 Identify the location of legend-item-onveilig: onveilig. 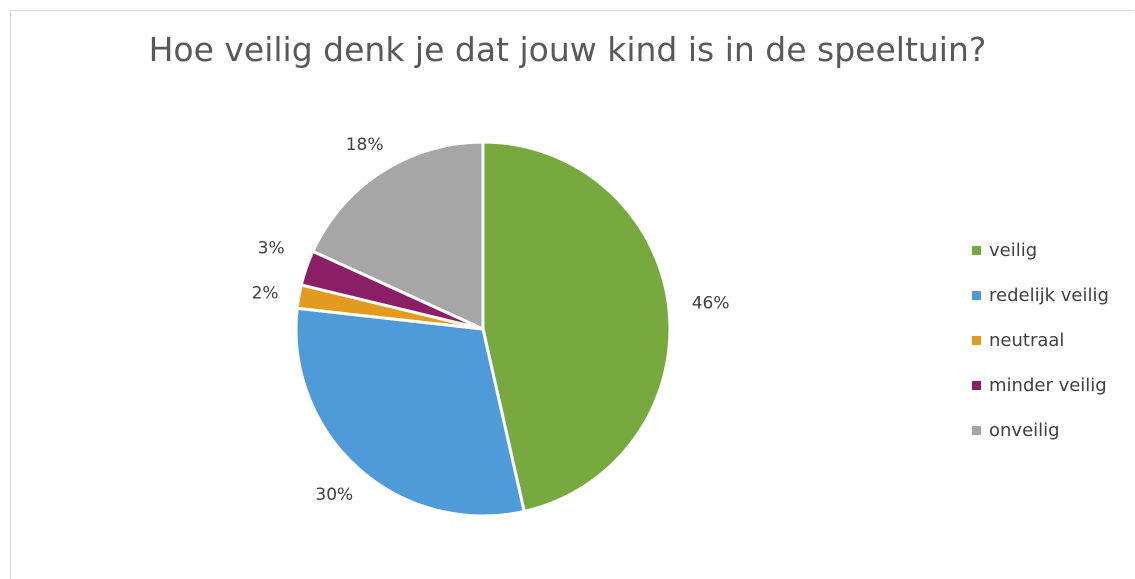
(1040, 430).